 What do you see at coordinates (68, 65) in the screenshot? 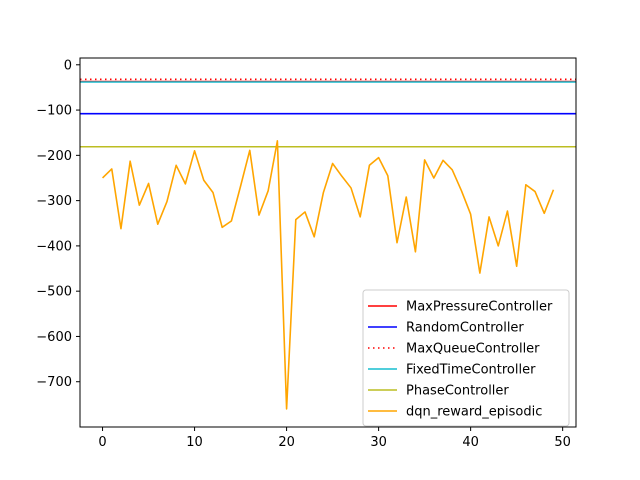
I see `y-tick-label: 0` at bounding box center [68, 65].